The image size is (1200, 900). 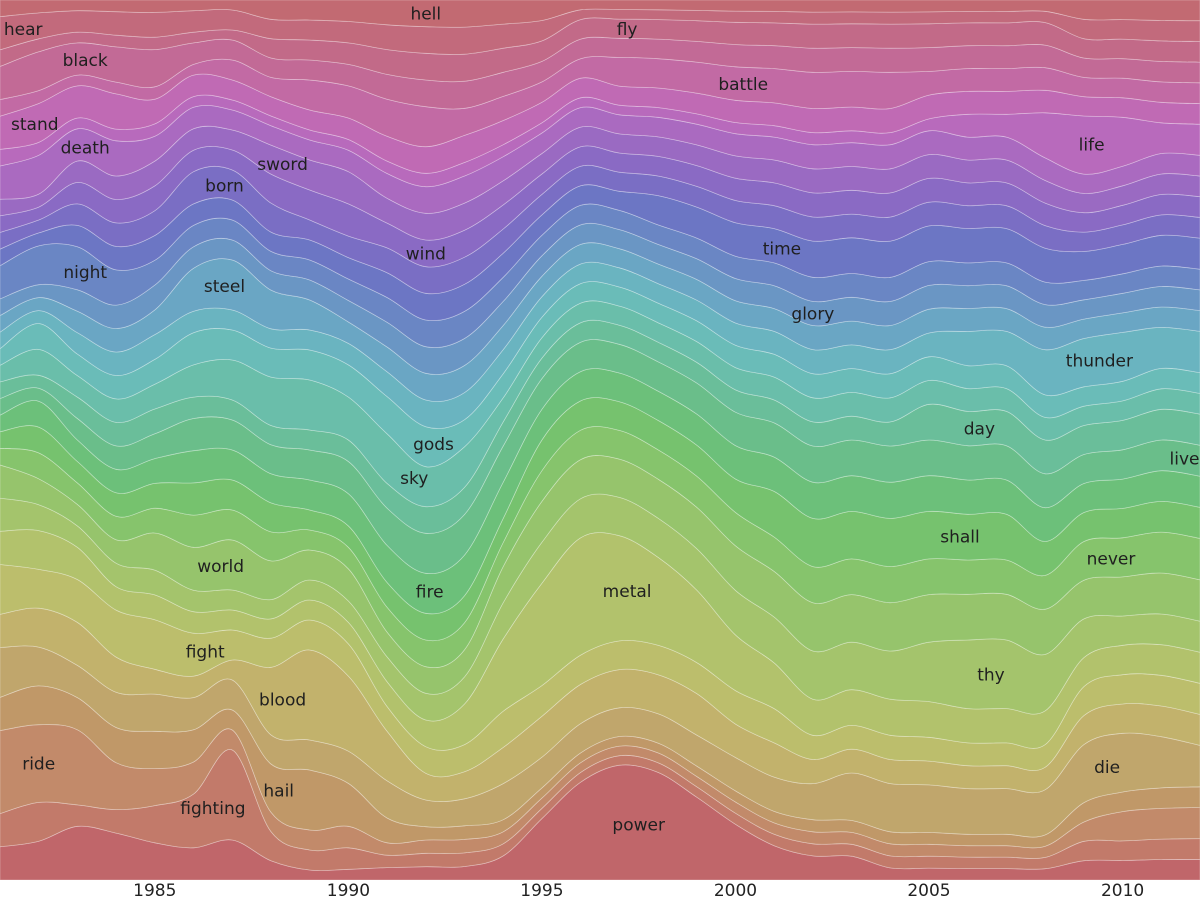 What do you see at coordinates (991, 675) in the screenshot?
I see `label-thy: thy` at bounding box center [991, 675].